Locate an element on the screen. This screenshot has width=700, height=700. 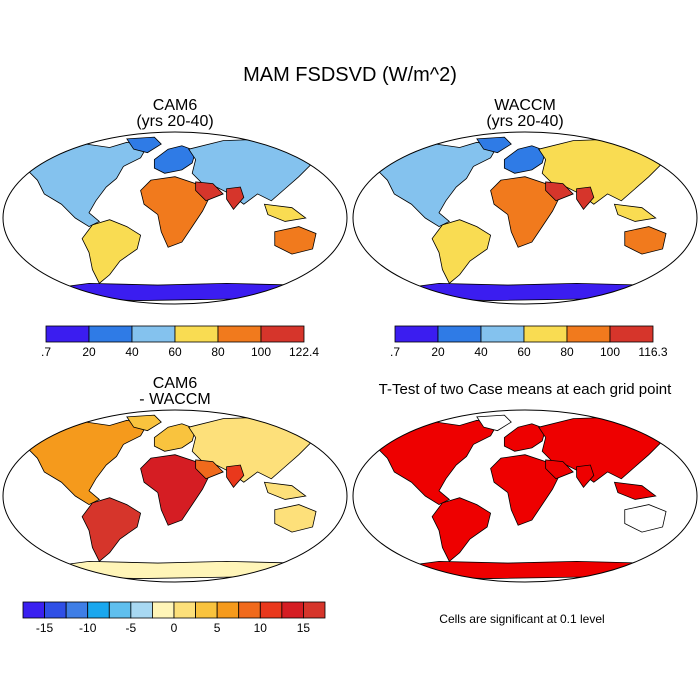
colorbar-2: .7 20 40 60 80 100 116.3 is located at coordinates (529, 342).